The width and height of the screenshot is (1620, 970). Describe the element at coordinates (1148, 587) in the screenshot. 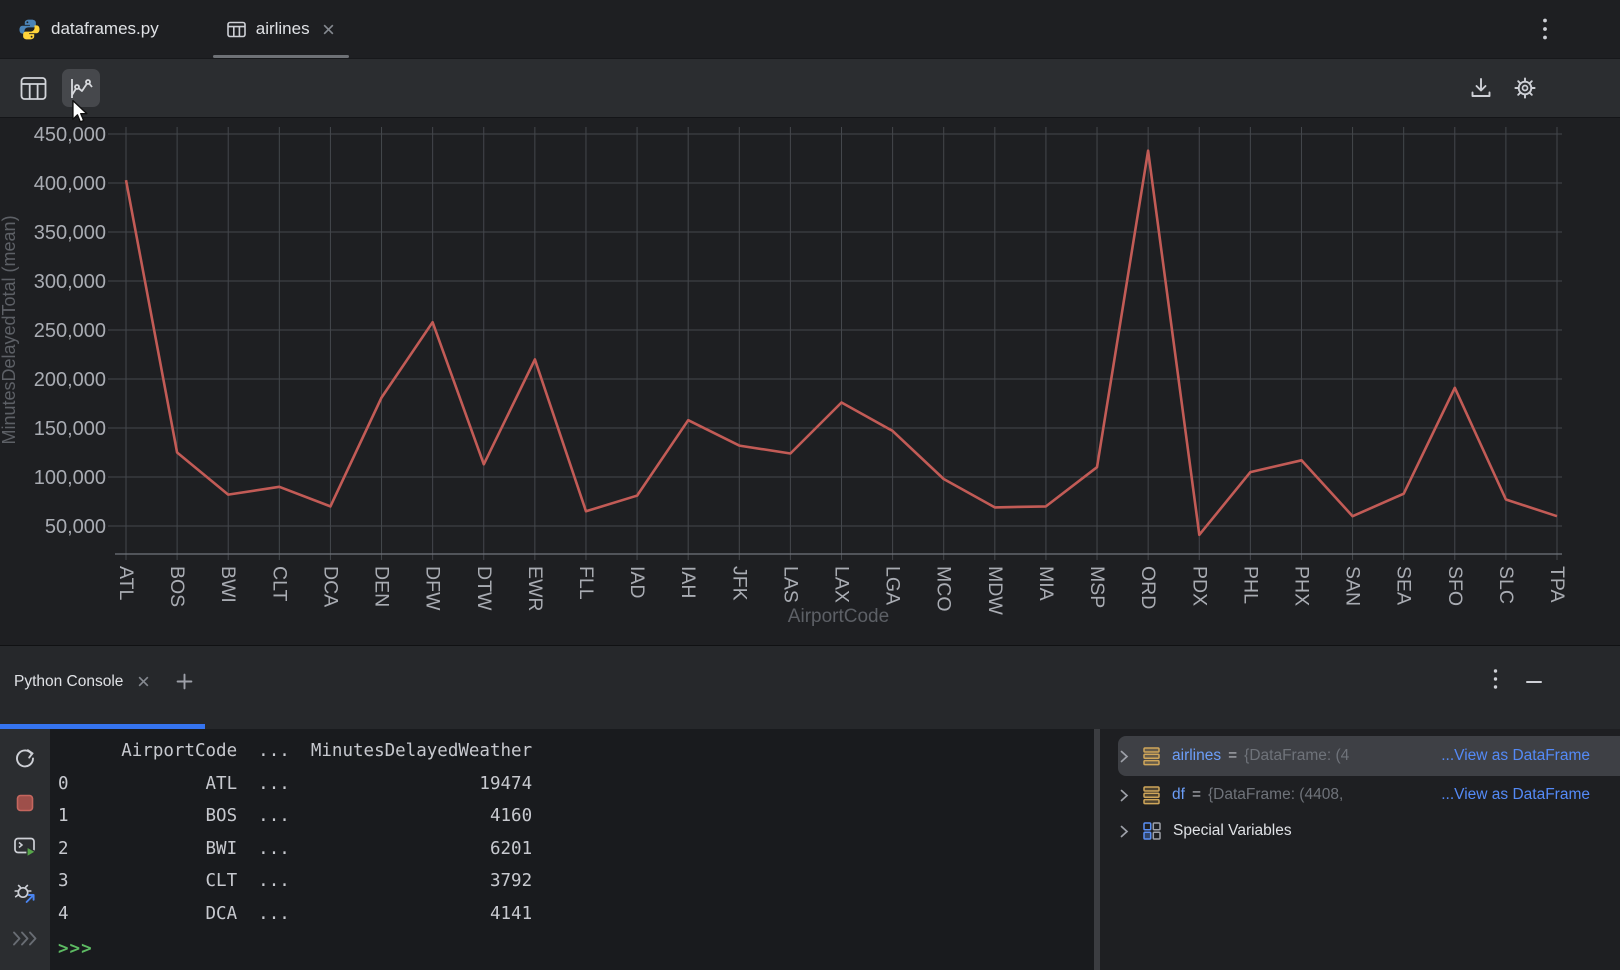

I see `x-tick-label: ORD` at that location.